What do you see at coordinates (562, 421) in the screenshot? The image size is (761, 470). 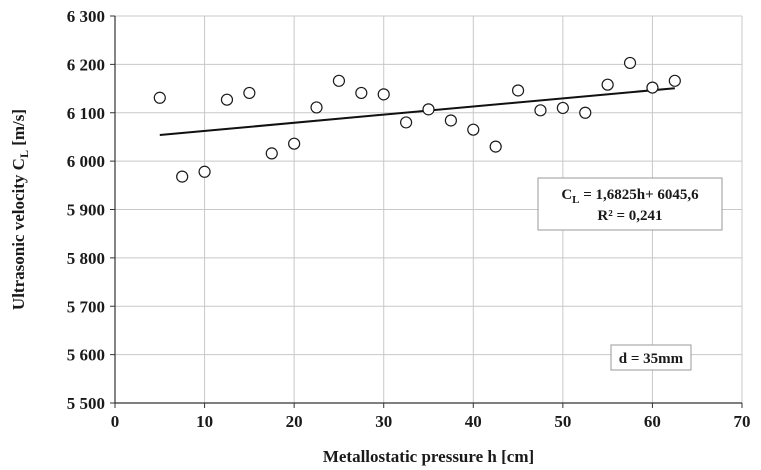 I see `x-tick-label: 50` at bounding box center [562, 421].